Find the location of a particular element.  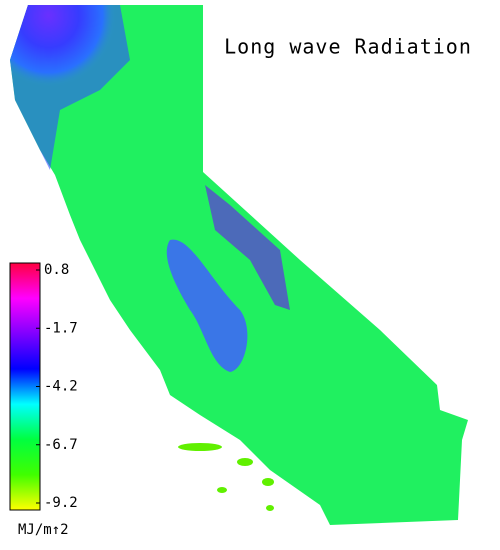

north-band is located at coordinates (70, 87).